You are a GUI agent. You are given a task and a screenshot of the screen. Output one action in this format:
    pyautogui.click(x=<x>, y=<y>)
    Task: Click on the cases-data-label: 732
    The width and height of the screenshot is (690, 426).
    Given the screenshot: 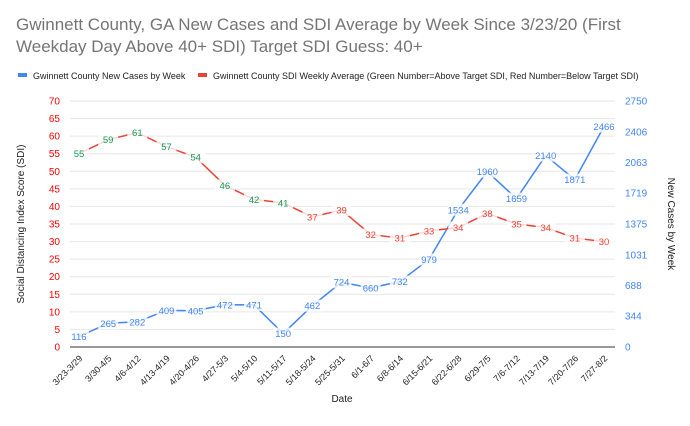 What is the action you would take?
    pyautogui.click(x=400, y=282)
    